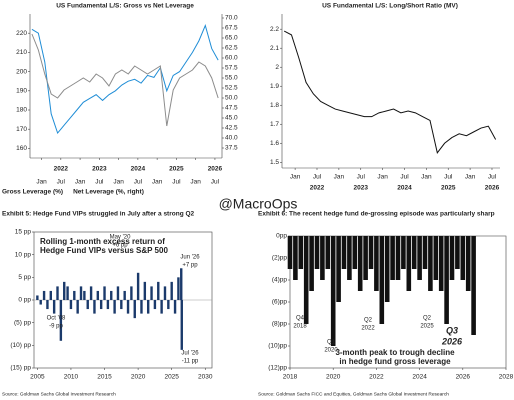 This screenshot has height=400, width=514. What do you see at coordinates (274, 124) in the screenshot?
I see `y-tick-label: 1.7` at bounding box center [274, 124].